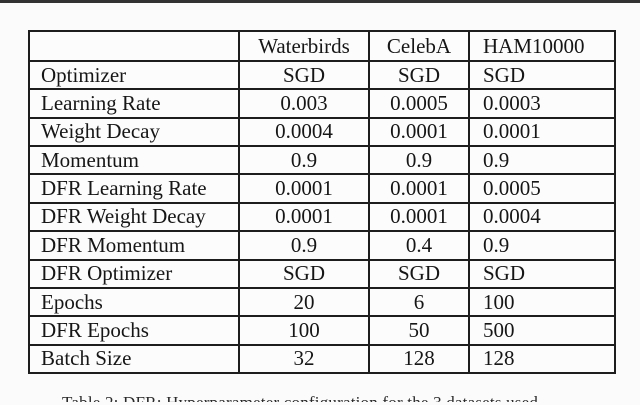  What do you see at coordinates (542, 103) in the screenshot?
I see `value-cell: 0.0003` at bounding box center [542, 103].